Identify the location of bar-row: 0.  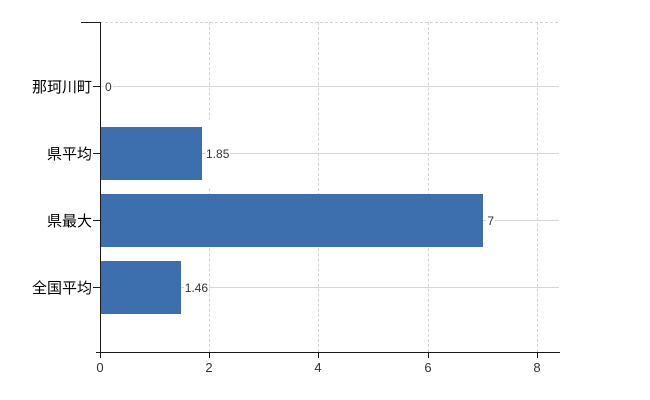
(330, 86).